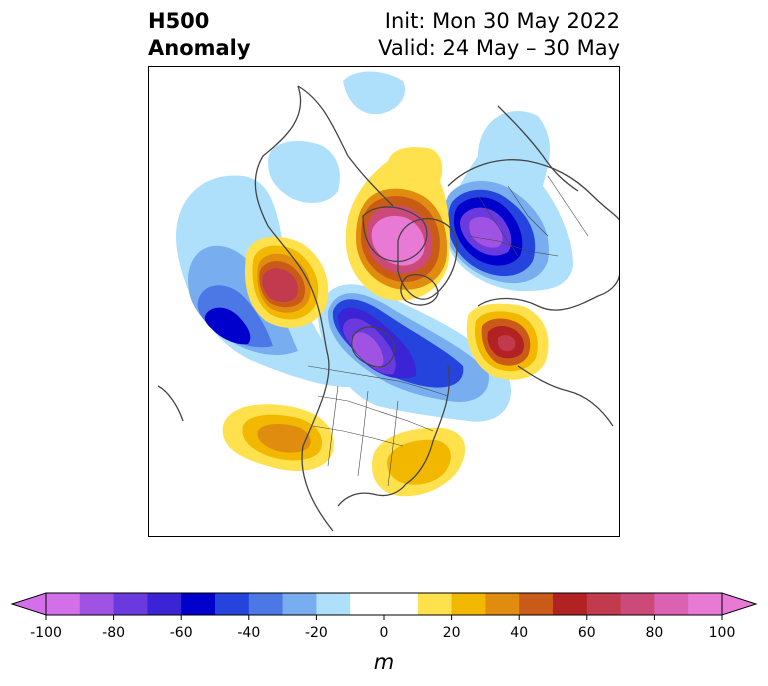 Image resolution: width=768 pixels, height=686 pixels. What do you see at coordinates (316, 633) in the screenshot?
I see `colorbar-tick-label: -20` at bounding box center [316, 633].